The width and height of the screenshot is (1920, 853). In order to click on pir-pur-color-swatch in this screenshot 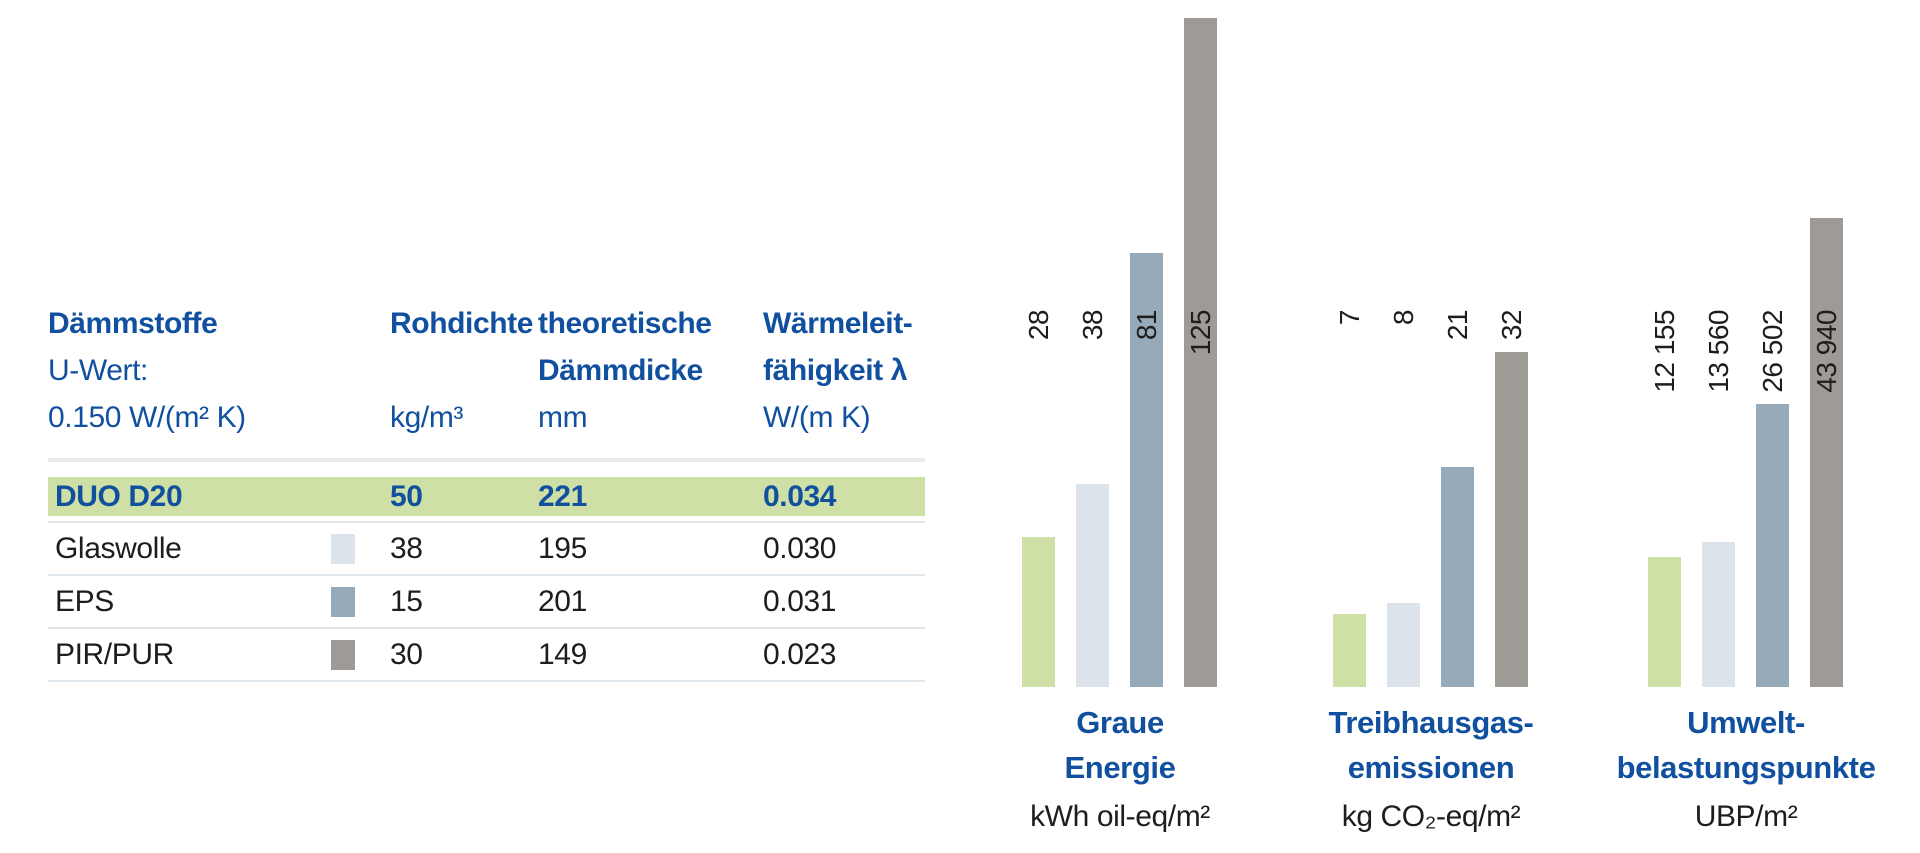, I will do `click(343, 655)`.